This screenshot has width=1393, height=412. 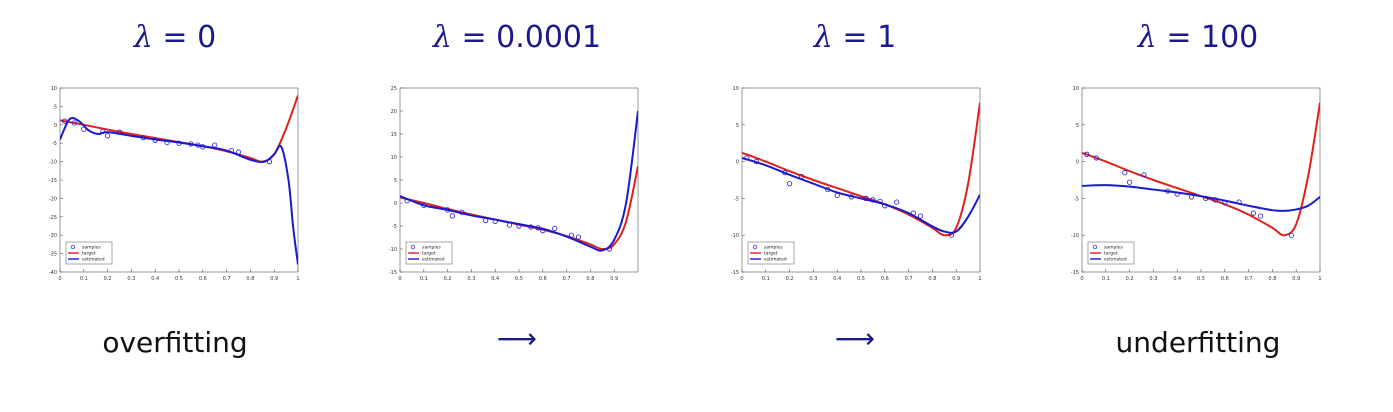 What do you see at coordinates (53, 199) in the screenshot?
I see `y-tick-label: -20` at bounding box center [53, 199].